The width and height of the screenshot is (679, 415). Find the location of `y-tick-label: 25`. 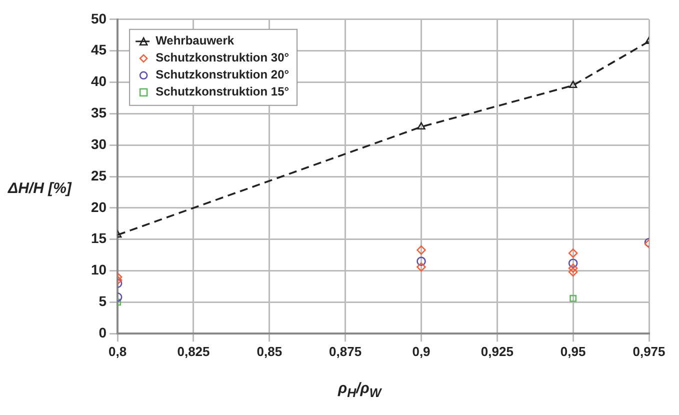

y-tick-label: 25 is located at coordinates (98, 175).